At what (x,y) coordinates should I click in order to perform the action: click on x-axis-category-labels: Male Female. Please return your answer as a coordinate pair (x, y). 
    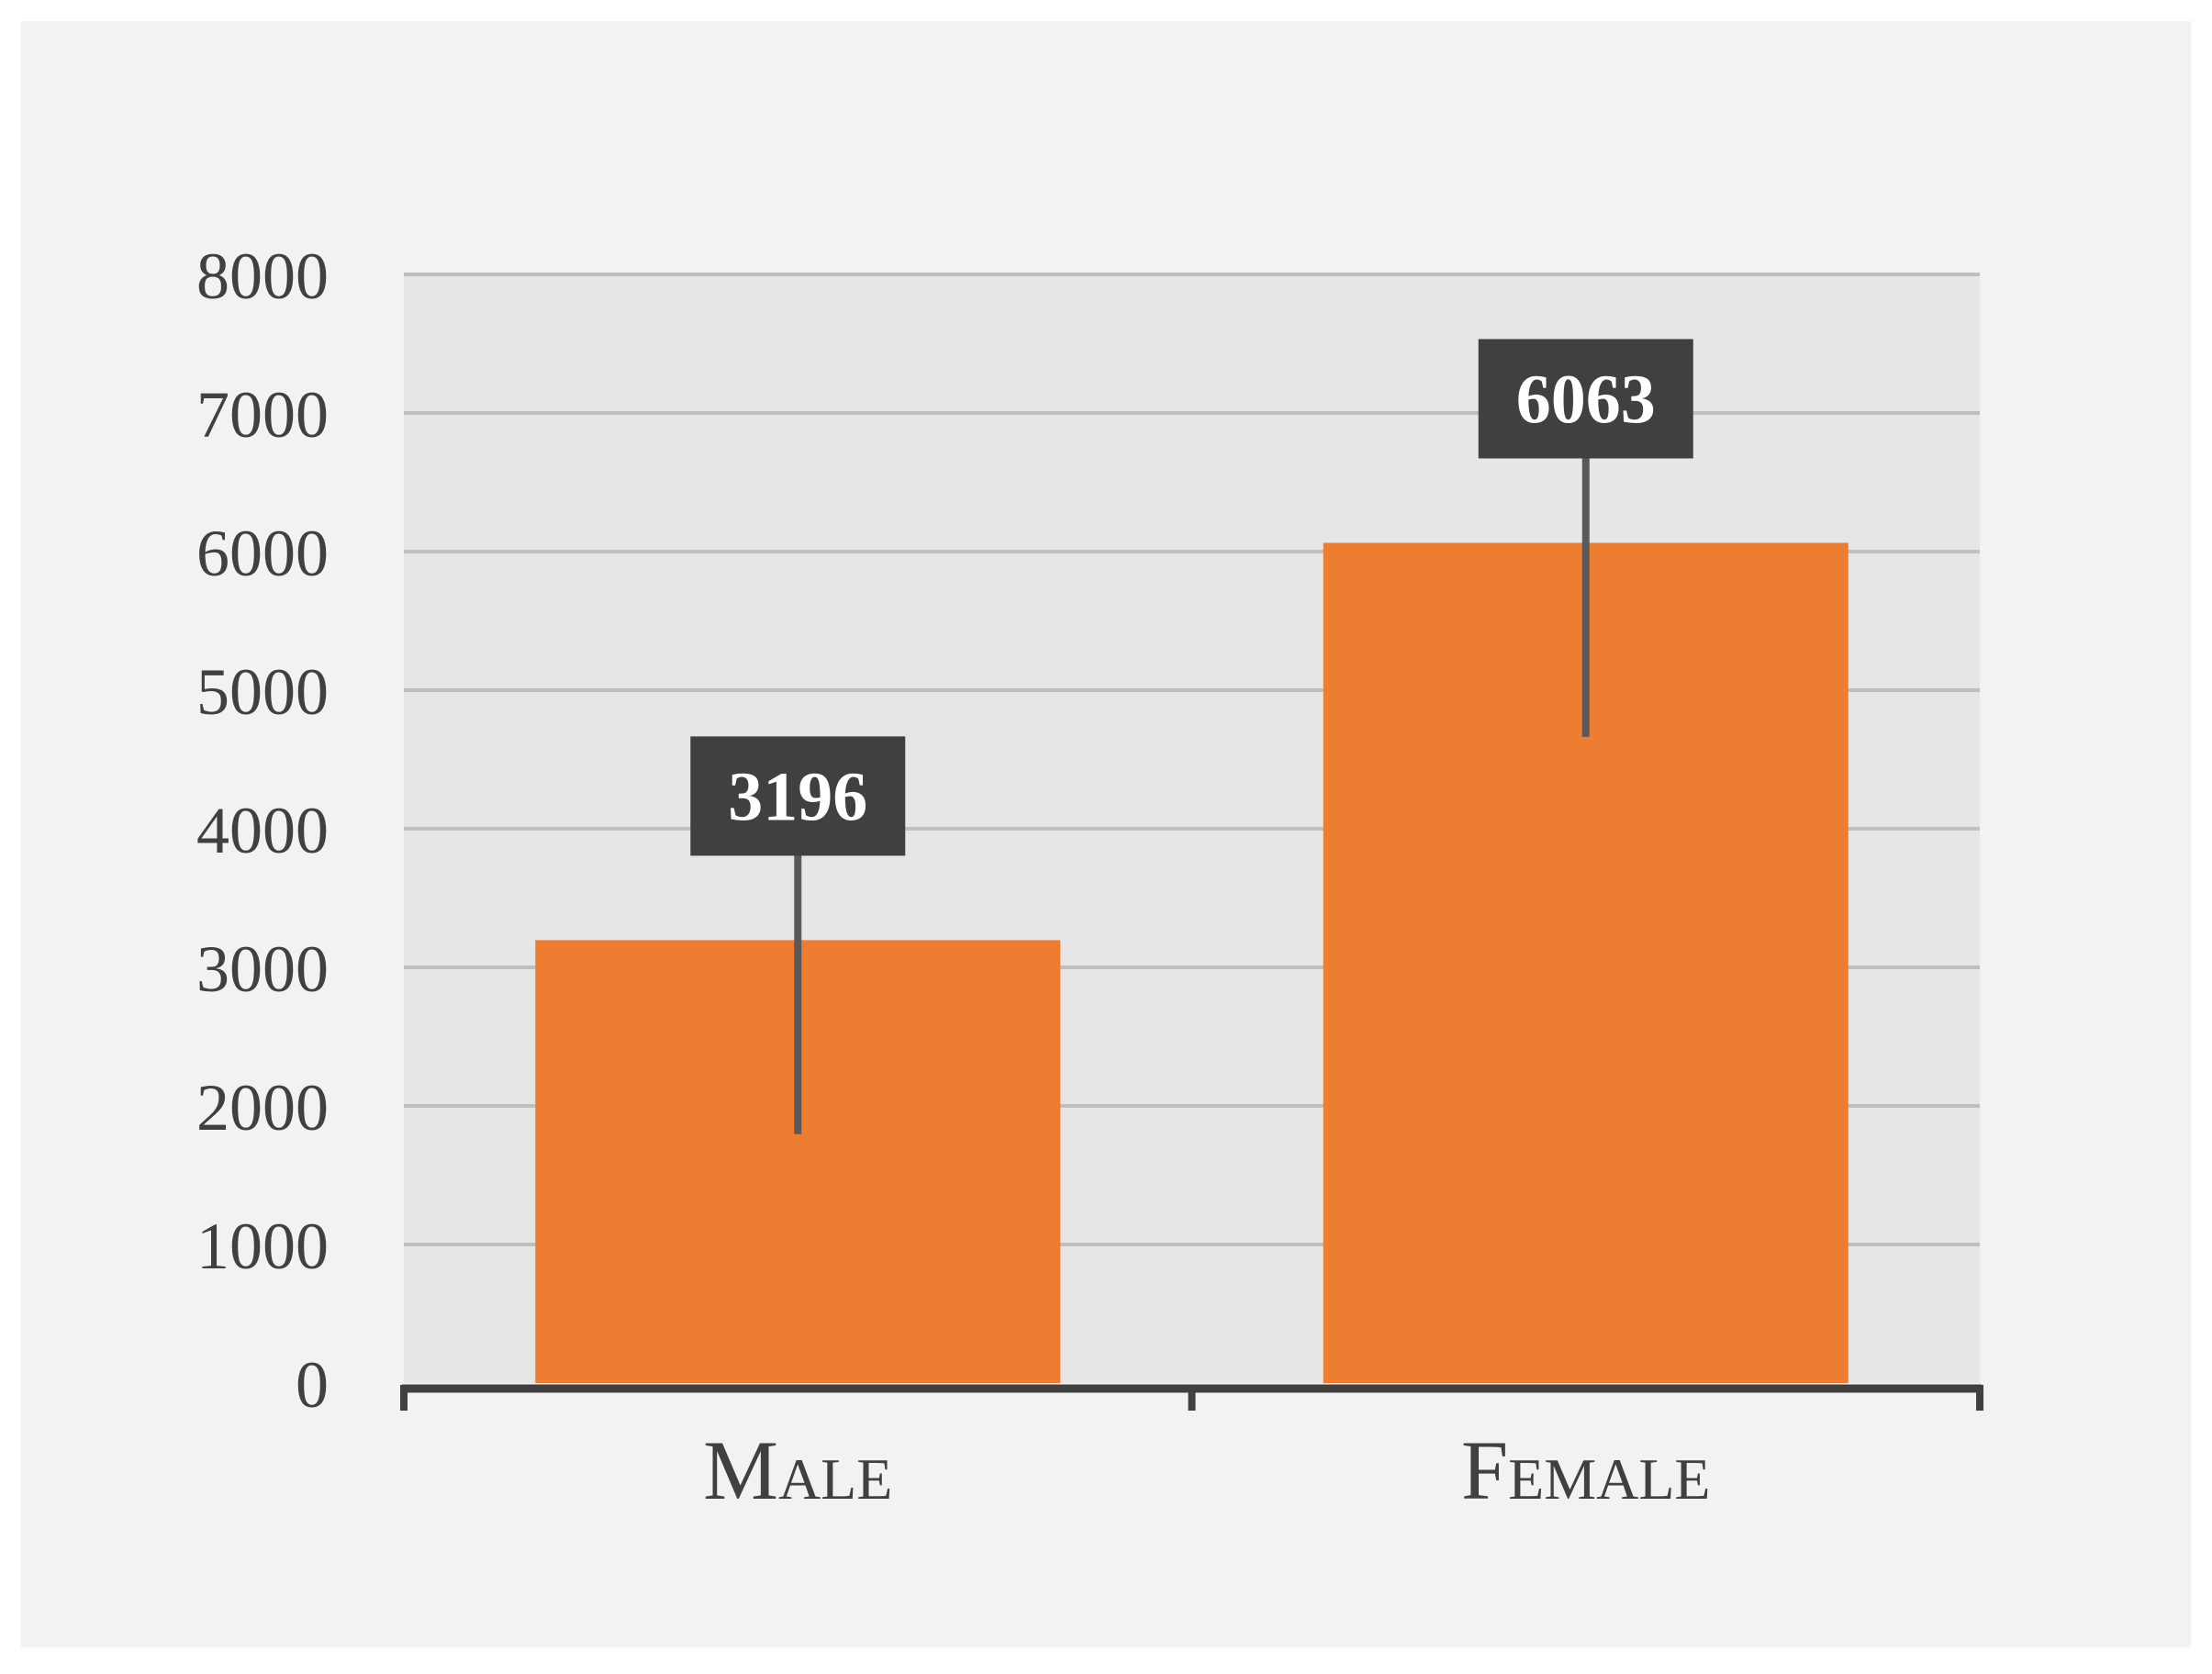
    Looking at the image, I should click on (1206, 1470).